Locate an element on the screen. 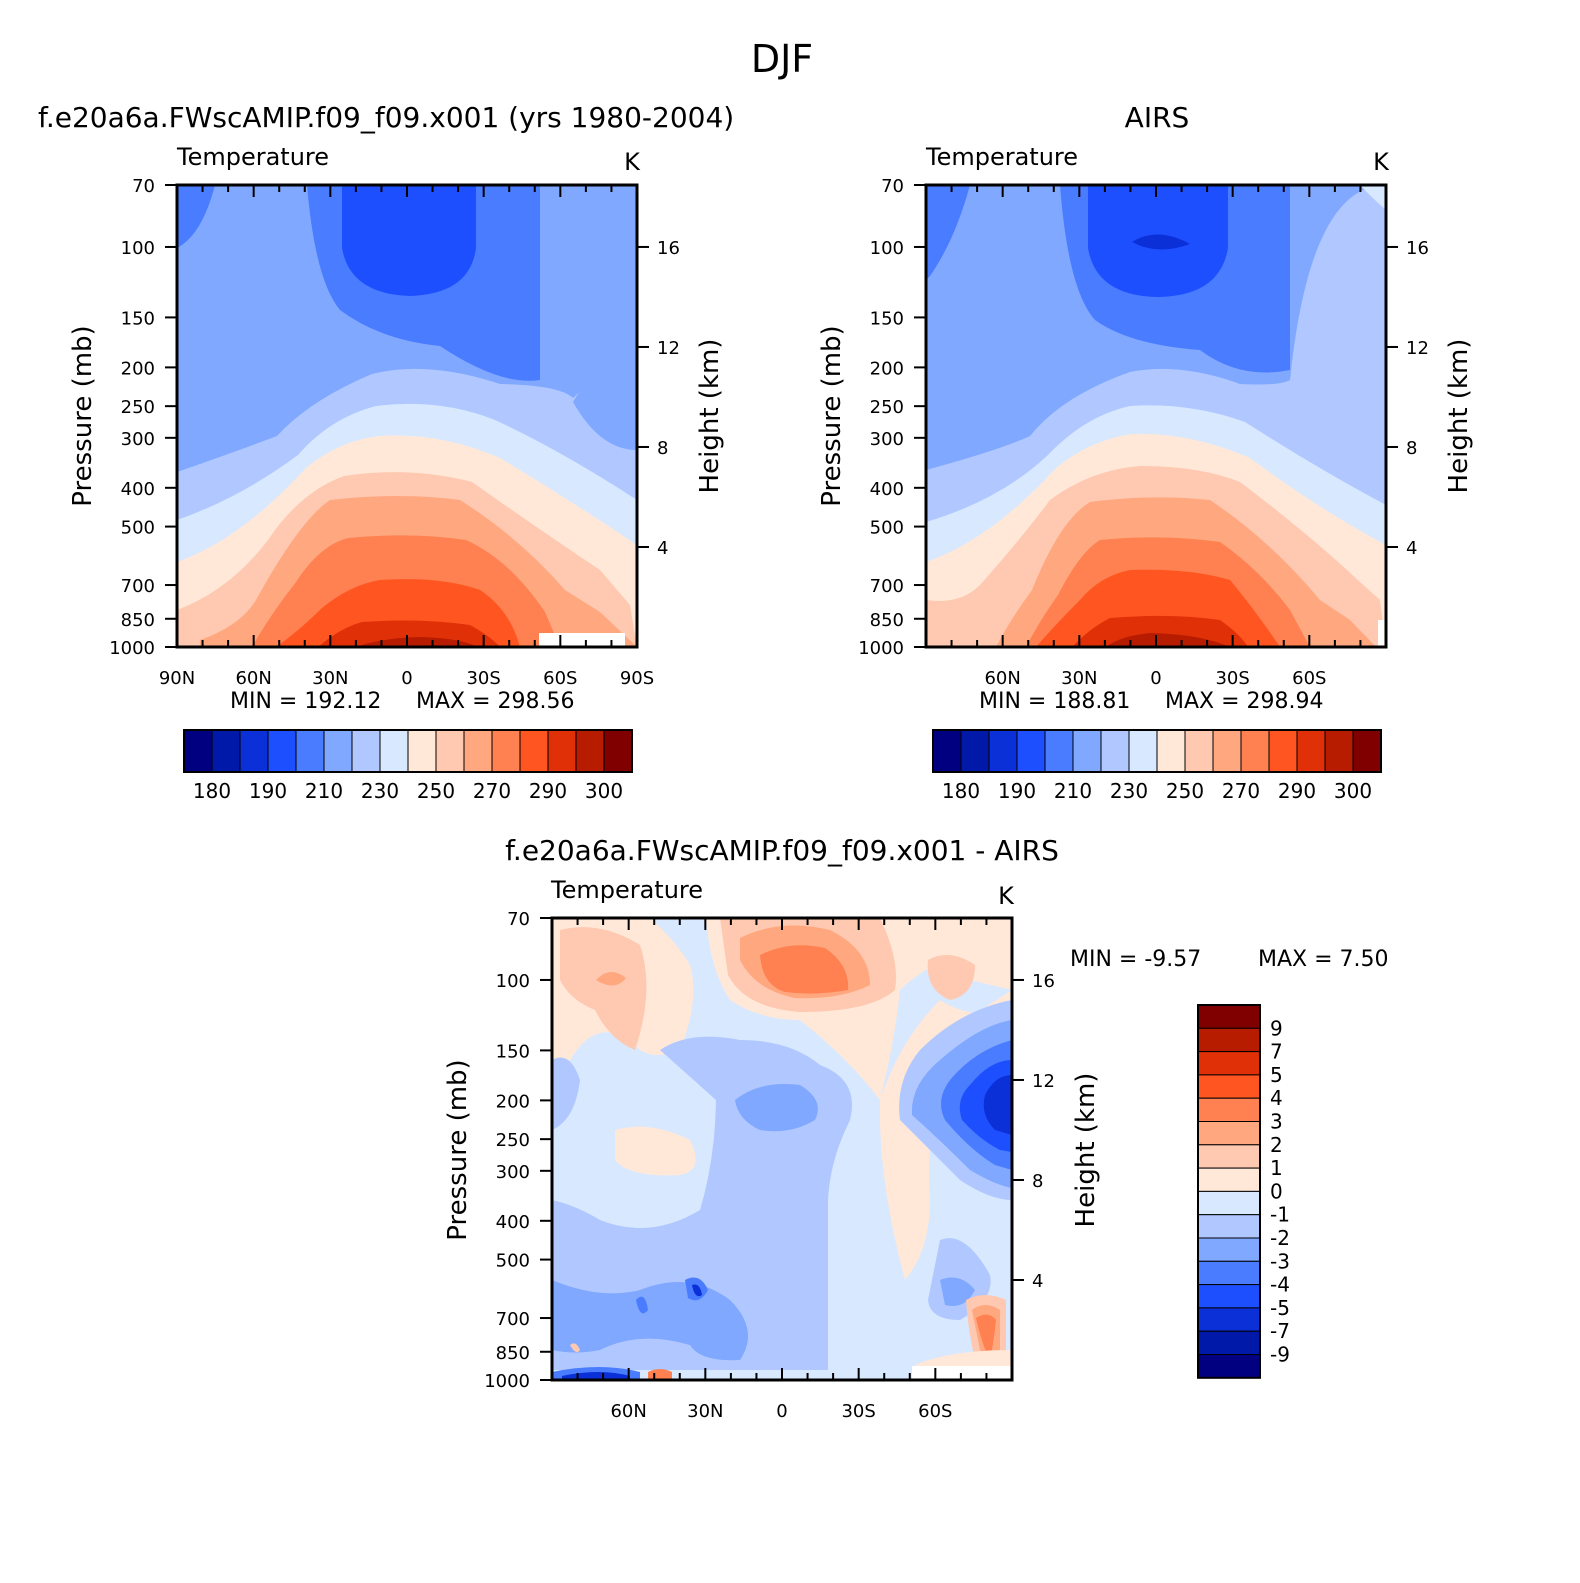  page-title: DJF is located at coordinates (782, 59).